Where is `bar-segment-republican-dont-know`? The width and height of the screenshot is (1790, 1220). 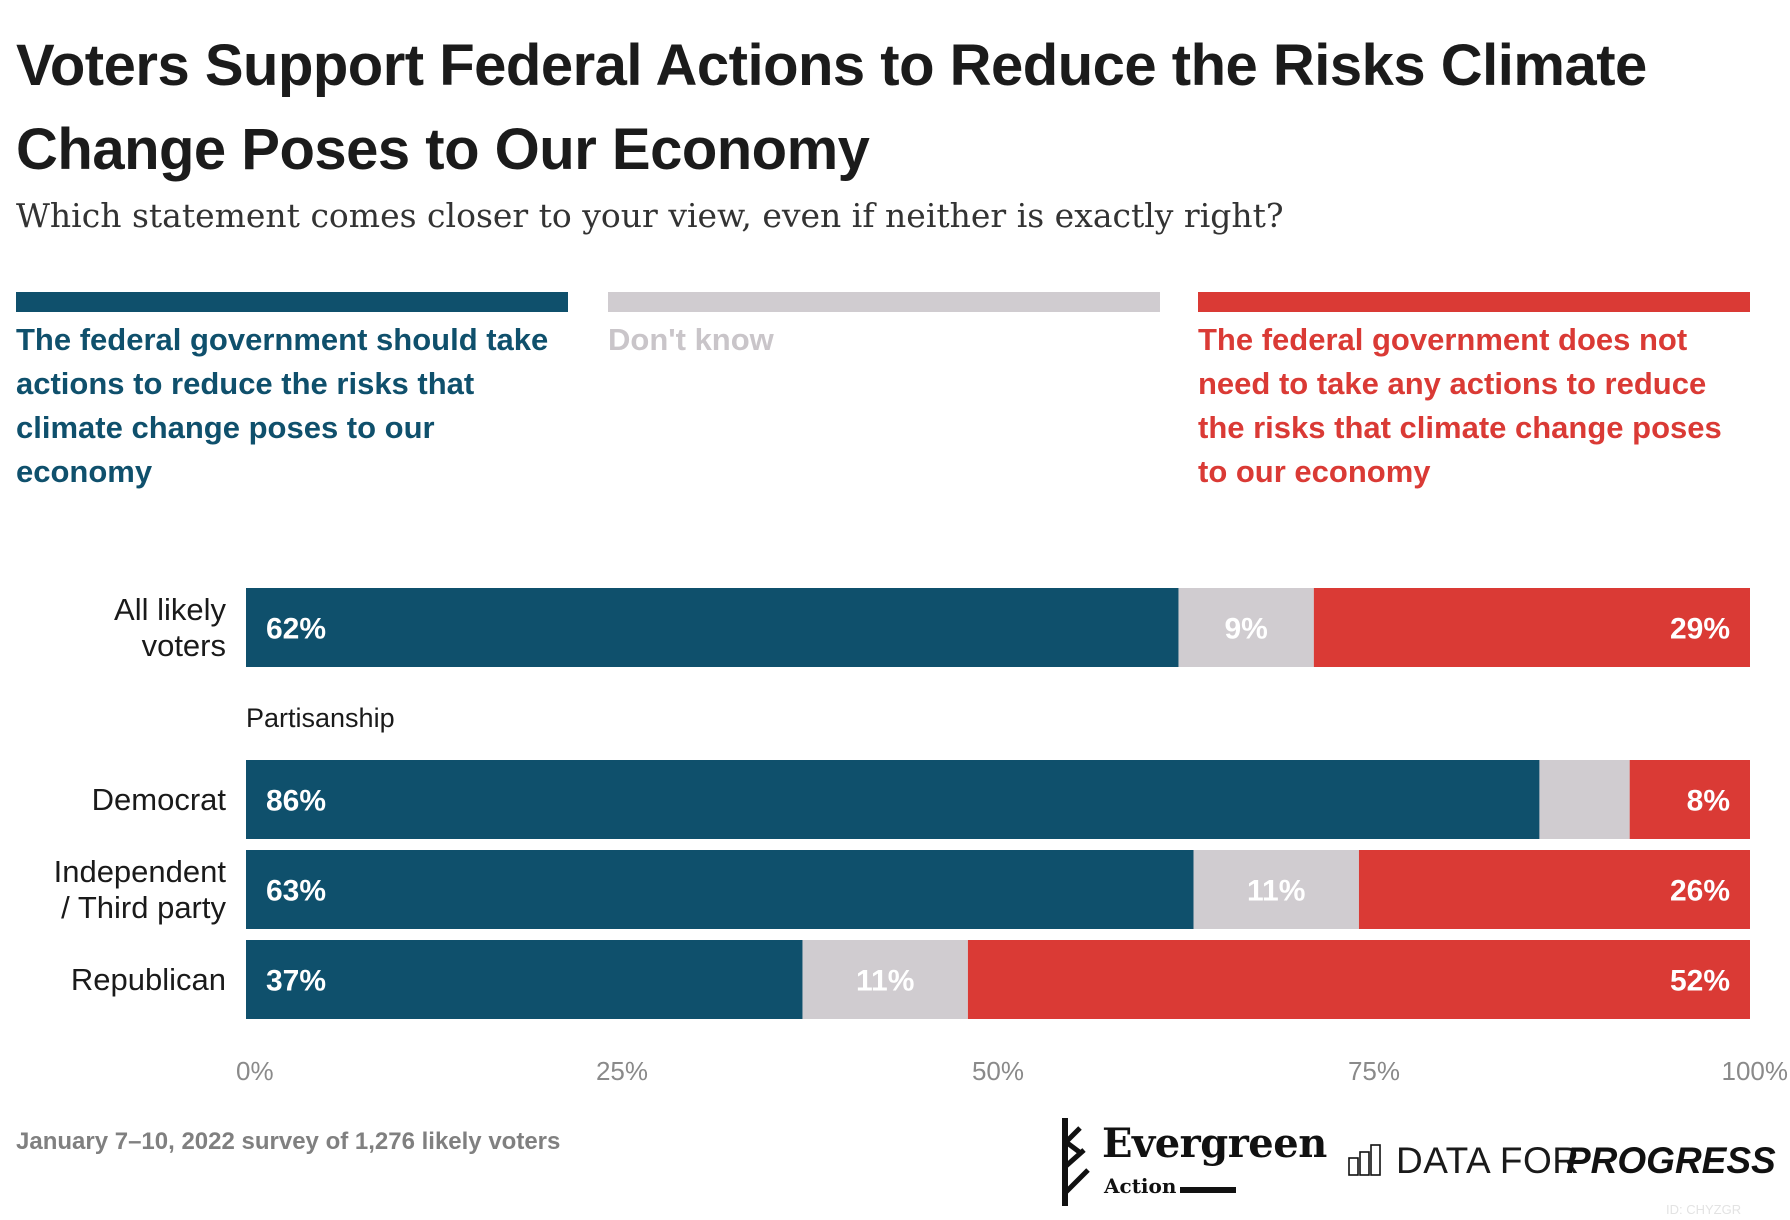 bar-segment-republican-dont-know is located at coordinates (885, 979).